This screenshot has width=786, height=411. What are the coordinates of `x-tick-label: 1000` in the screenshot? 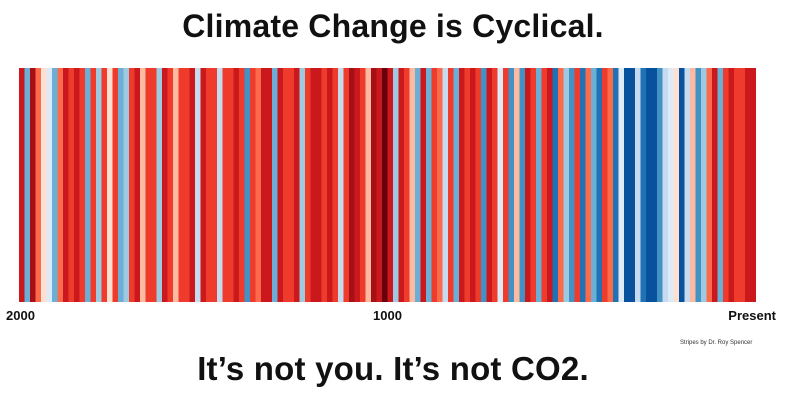 It's located at (387, 315).